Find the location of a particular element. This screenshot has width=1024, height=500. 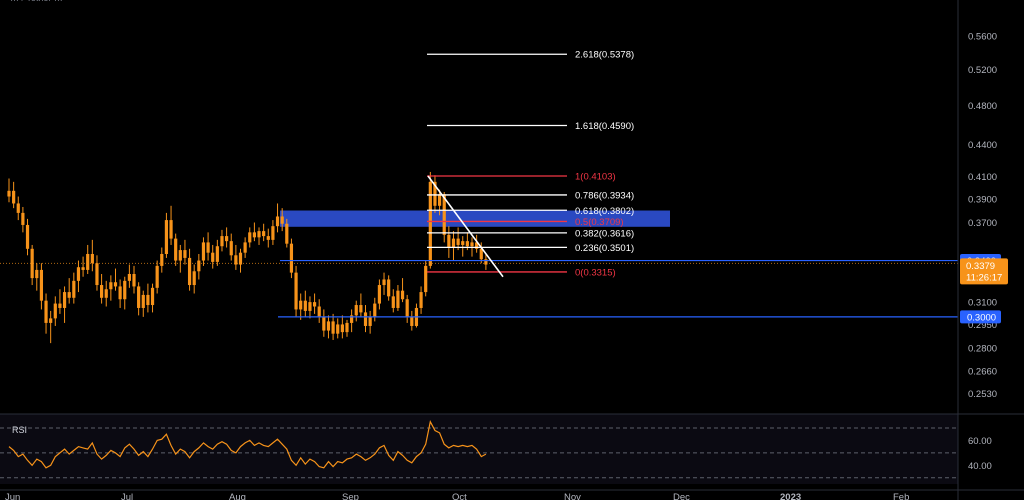

rsi-line is located at coordinates (247, 444).